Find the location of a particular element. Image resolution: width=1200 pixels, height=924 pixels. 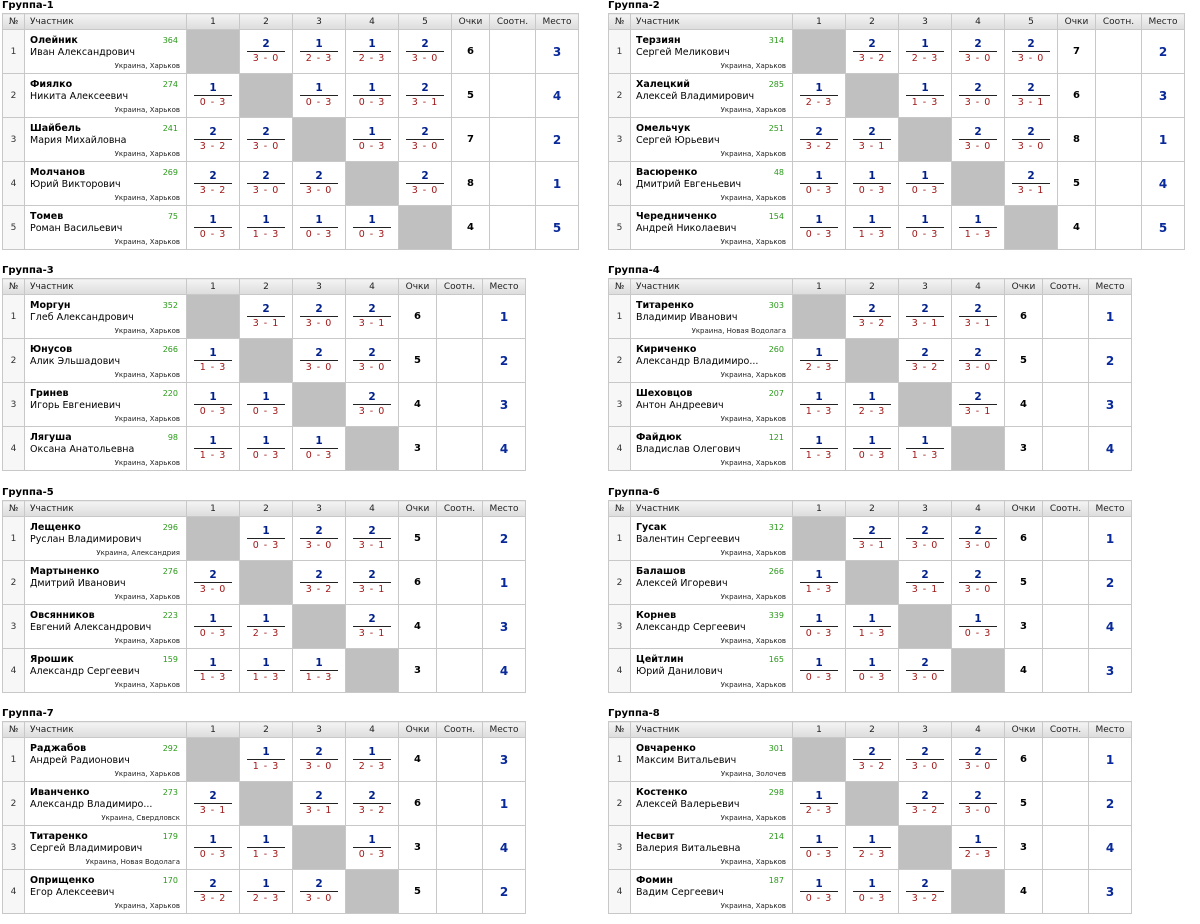

participant-surname: Лещенко is located at coordinates (55, 527).